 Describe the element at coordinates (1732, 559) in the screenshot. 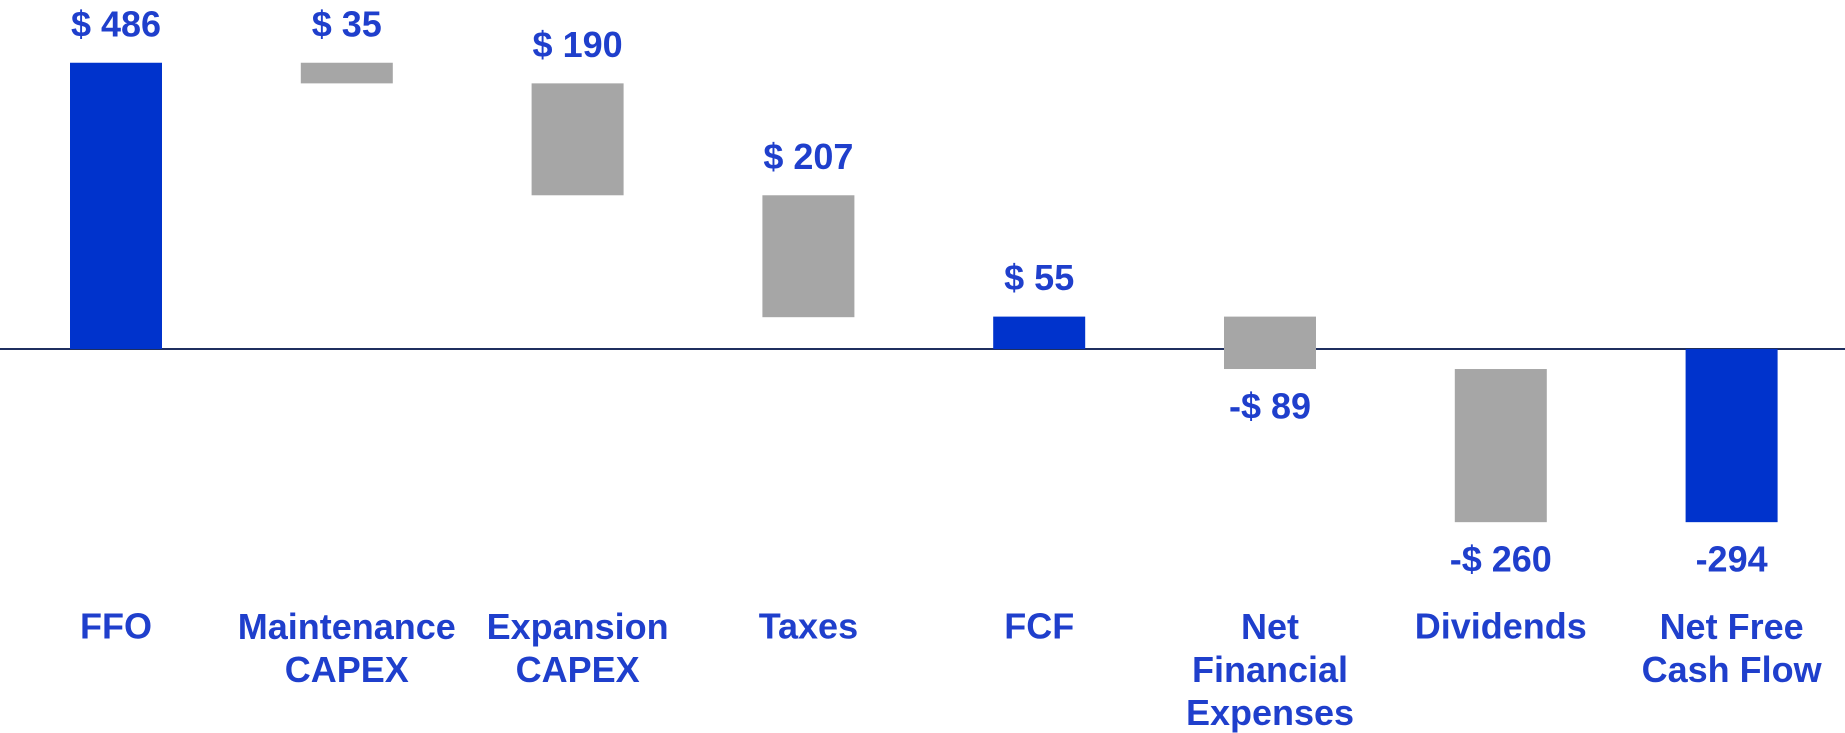

I see `value-label: -294` at that location.